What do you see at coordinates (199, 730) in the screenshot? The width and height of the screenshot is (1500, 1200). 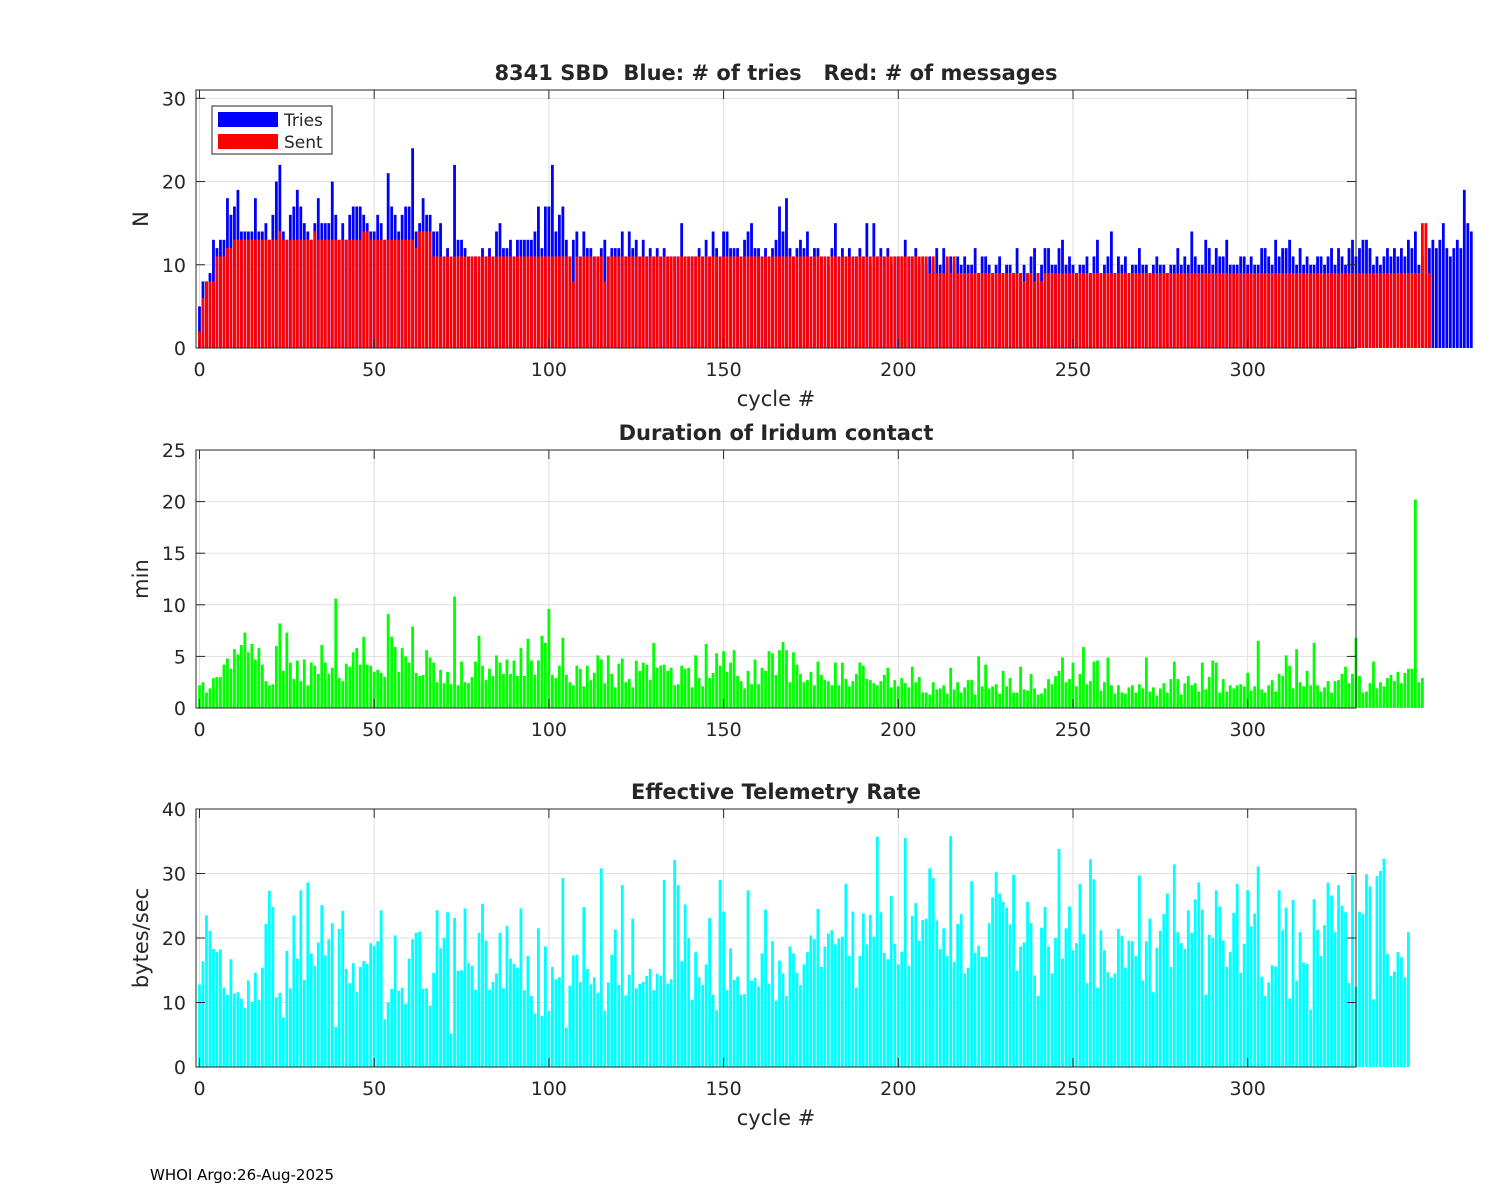 I see `x-tick-label: 0` at bounding box center [199, 730].